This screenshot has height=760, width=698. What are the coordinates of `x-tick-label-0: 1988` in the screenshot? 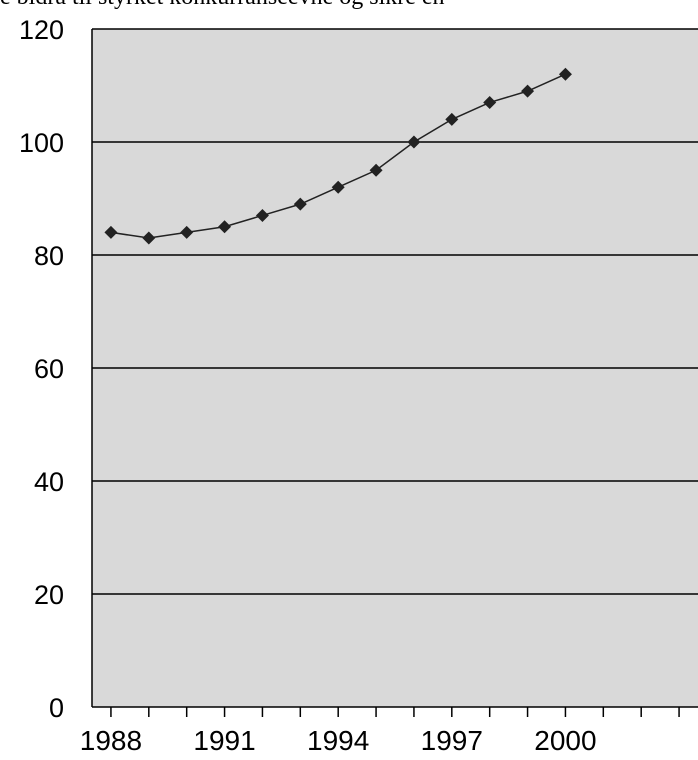 It's located at (111, 740).